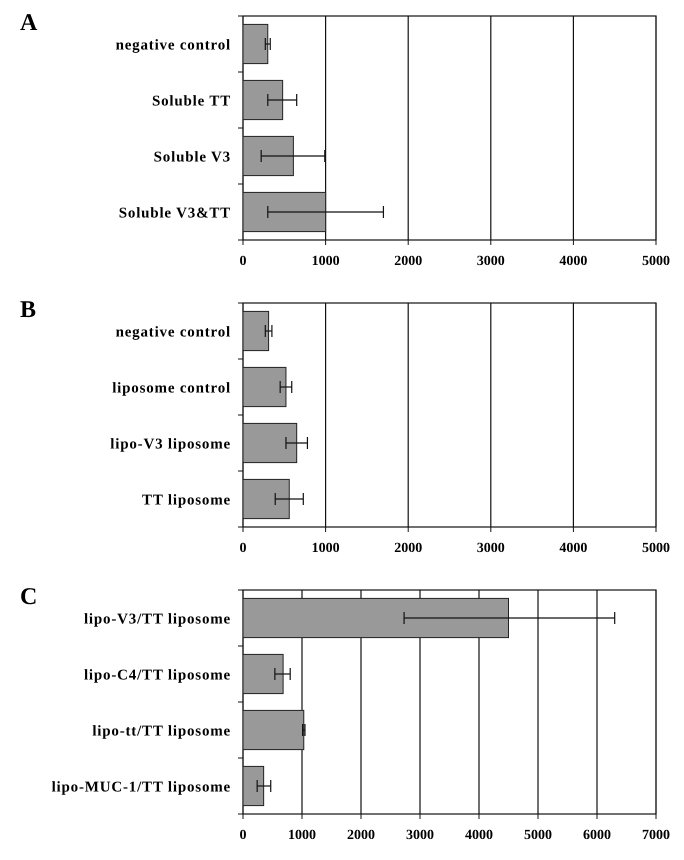 The width and height of the screenshot is (684, 860). Describe the element at coordinates (161, 731) in the screenshot. I see `y-tick-label: lipo-tt/TT liposome` at that location.